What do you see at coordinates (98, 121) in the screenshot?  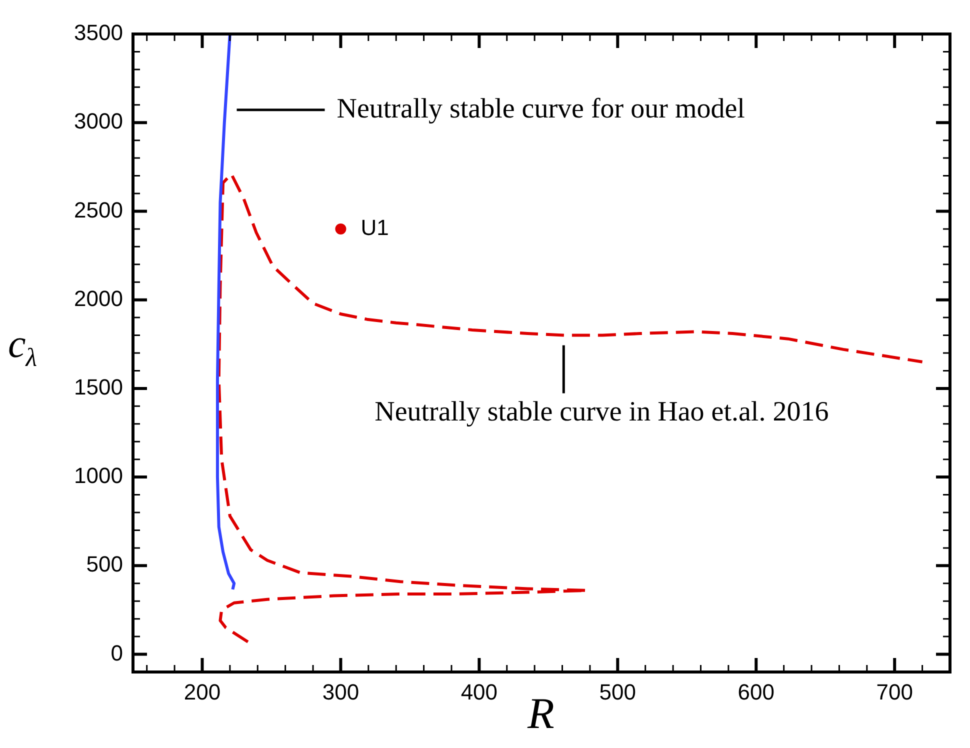 I see `y-tick-label: 3000` at bounding box center [98, 121].